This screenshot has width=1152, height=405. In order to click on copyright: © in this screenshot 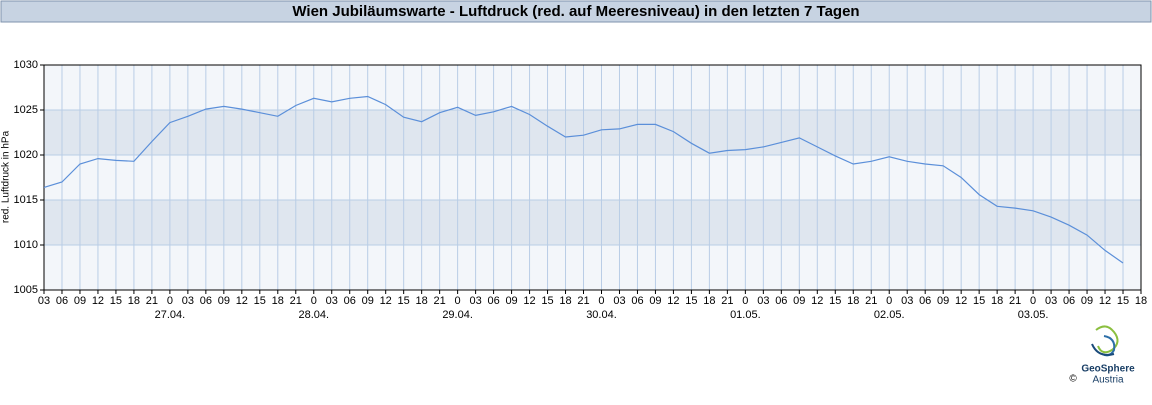, I will do `click(1073, 379)`.